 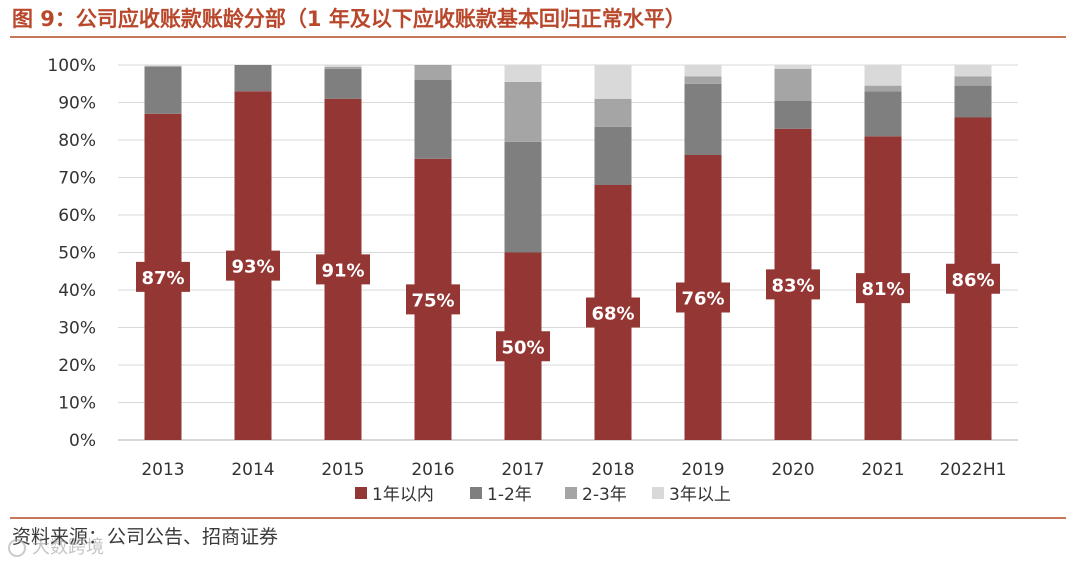 What do you see at coordinates (604, 495) in the screenshot?
I see `legend-label: 2-3年` at bounding box center [604, 495].